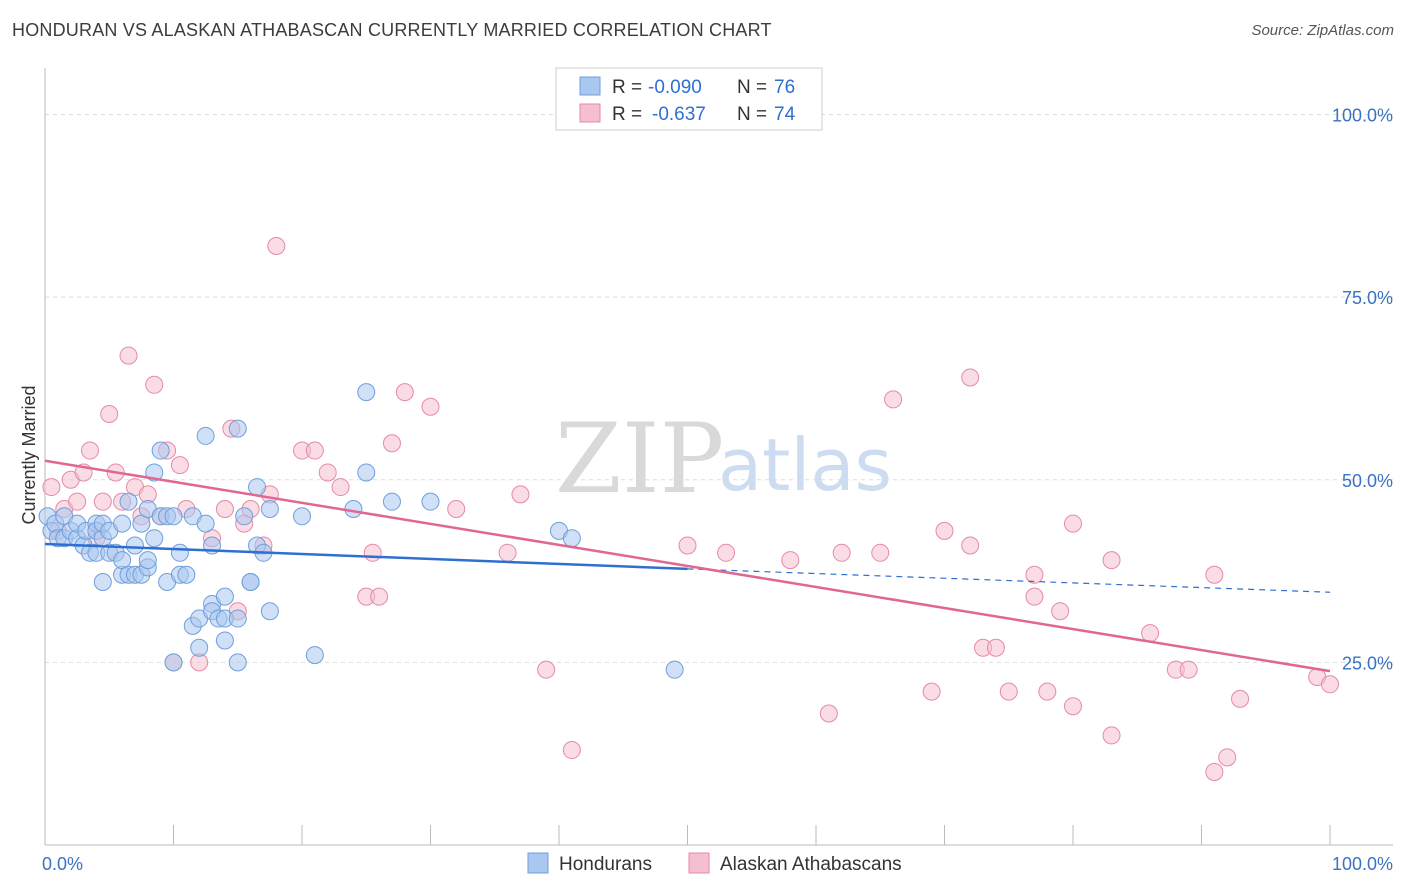 The width and height of the screenshot is (1406, 892). Describe the element at coordinates (639, 459) in the screenshot. I see `watermark-zip: ZIP` at that location.